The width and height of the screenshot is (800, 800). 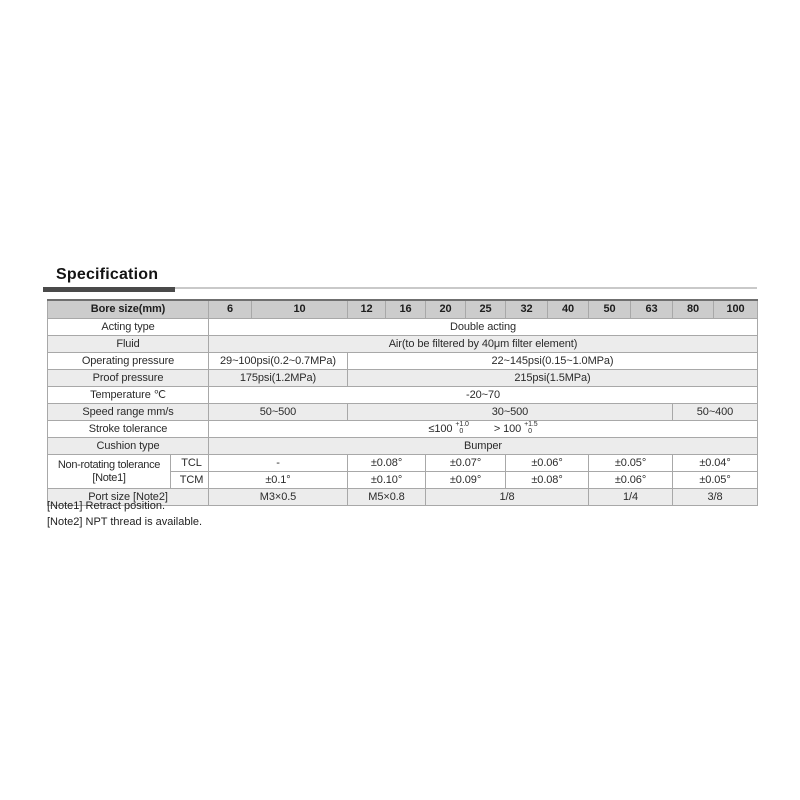 I want to click on stroke-le-sub: 0, so click(x=461, y=431).